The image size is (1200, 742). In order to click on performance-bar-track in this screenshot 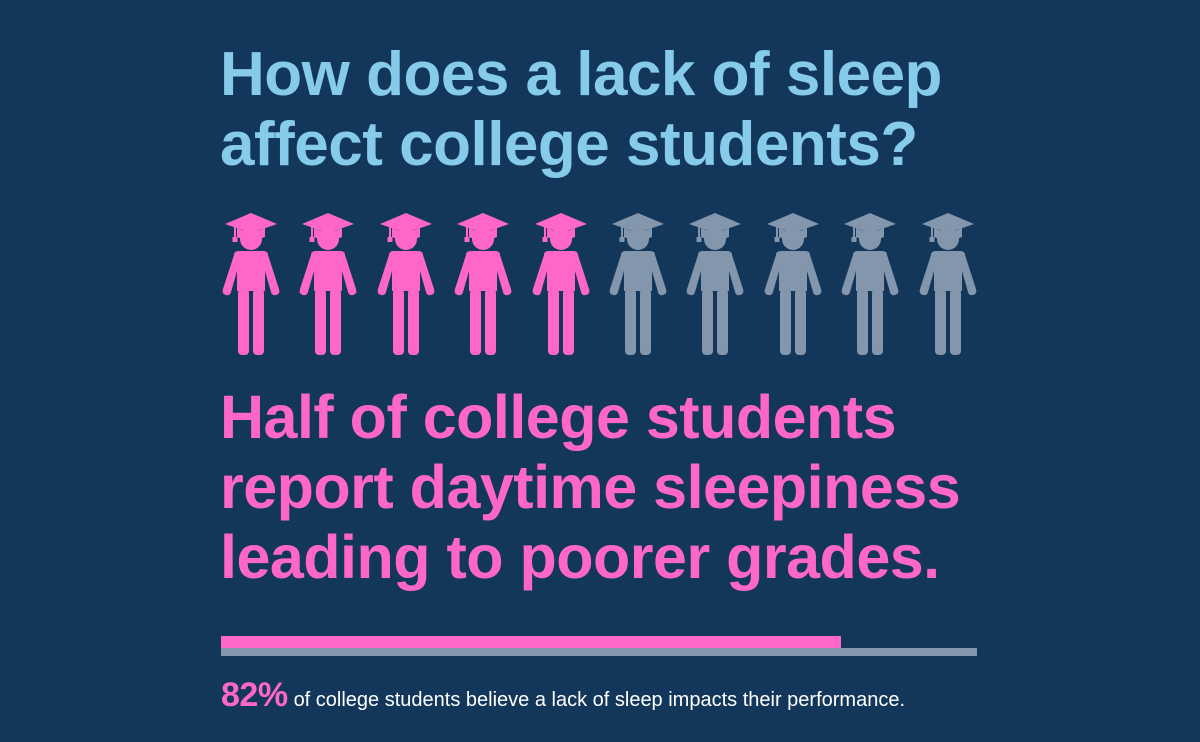, I will do `click(599, 652)`.